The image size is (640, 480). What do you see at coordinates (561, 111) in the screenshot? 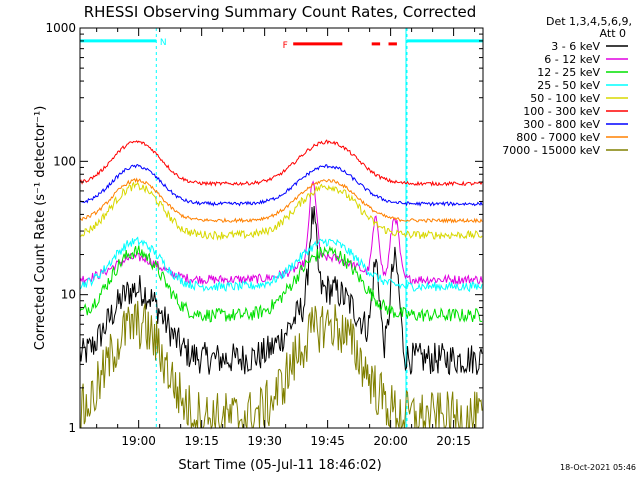
I see `legend-label-5: 100 - 300 keV` at bounding box center [561, 111].